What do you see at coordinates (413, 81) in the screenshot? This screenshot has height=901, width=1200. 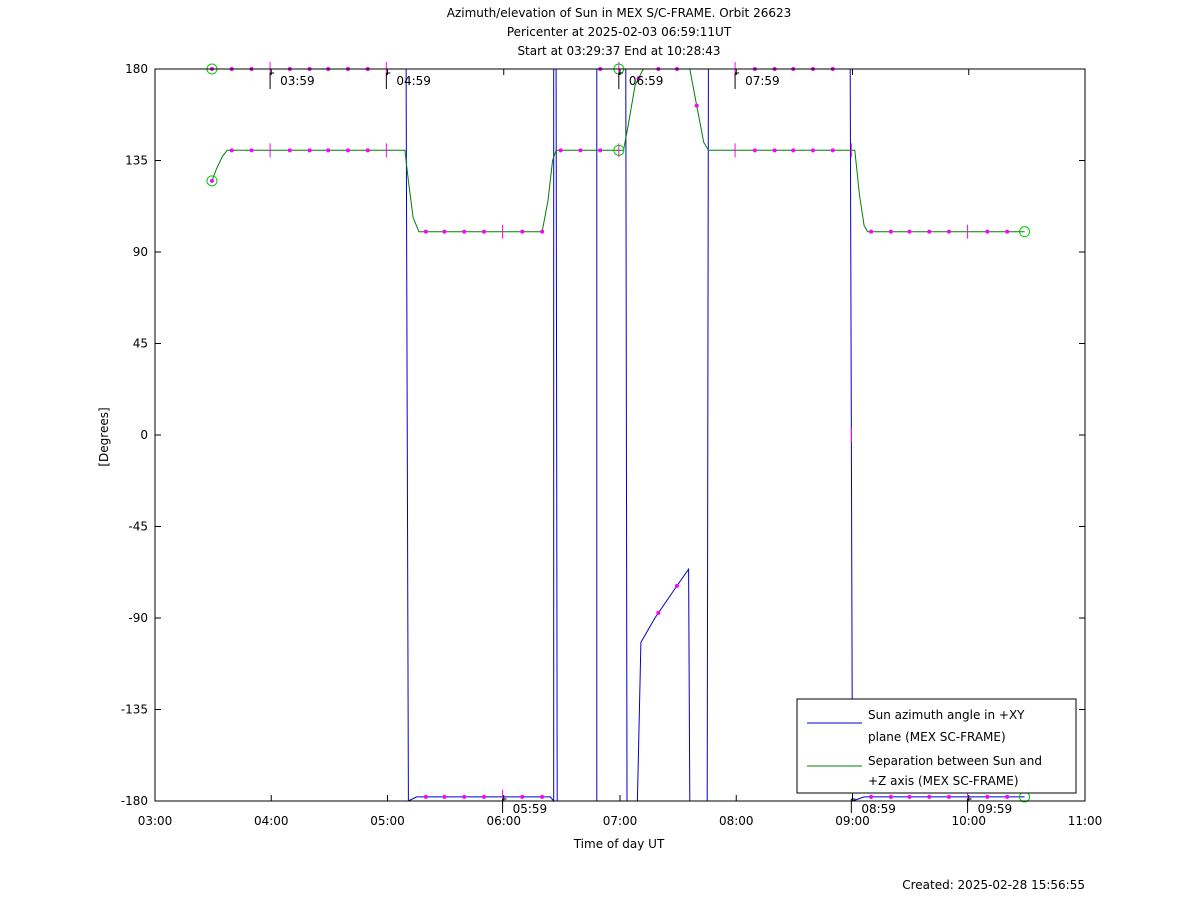 I see `time-marker-label: 04:59` at bounding box center [413, 81].